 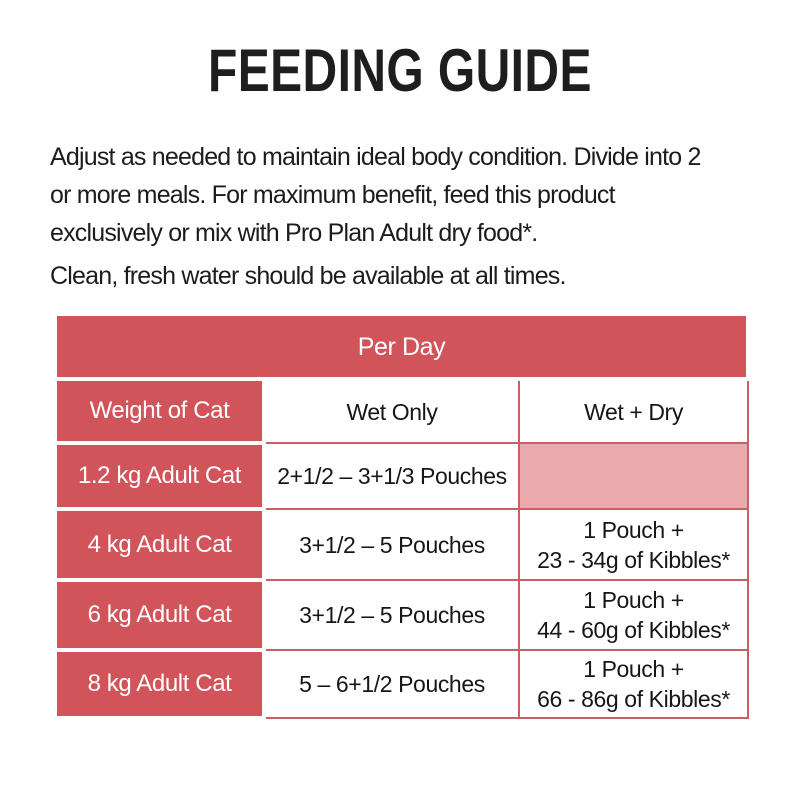 I want to click on column-header-weight: Weight of Cat, so click(x=159, y=411).